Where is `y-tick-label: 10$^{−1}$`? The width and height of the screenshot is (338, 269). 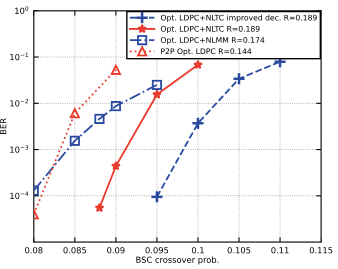
y-tick-label: 10$^{−1}$ is located at coordinates (19, 56).